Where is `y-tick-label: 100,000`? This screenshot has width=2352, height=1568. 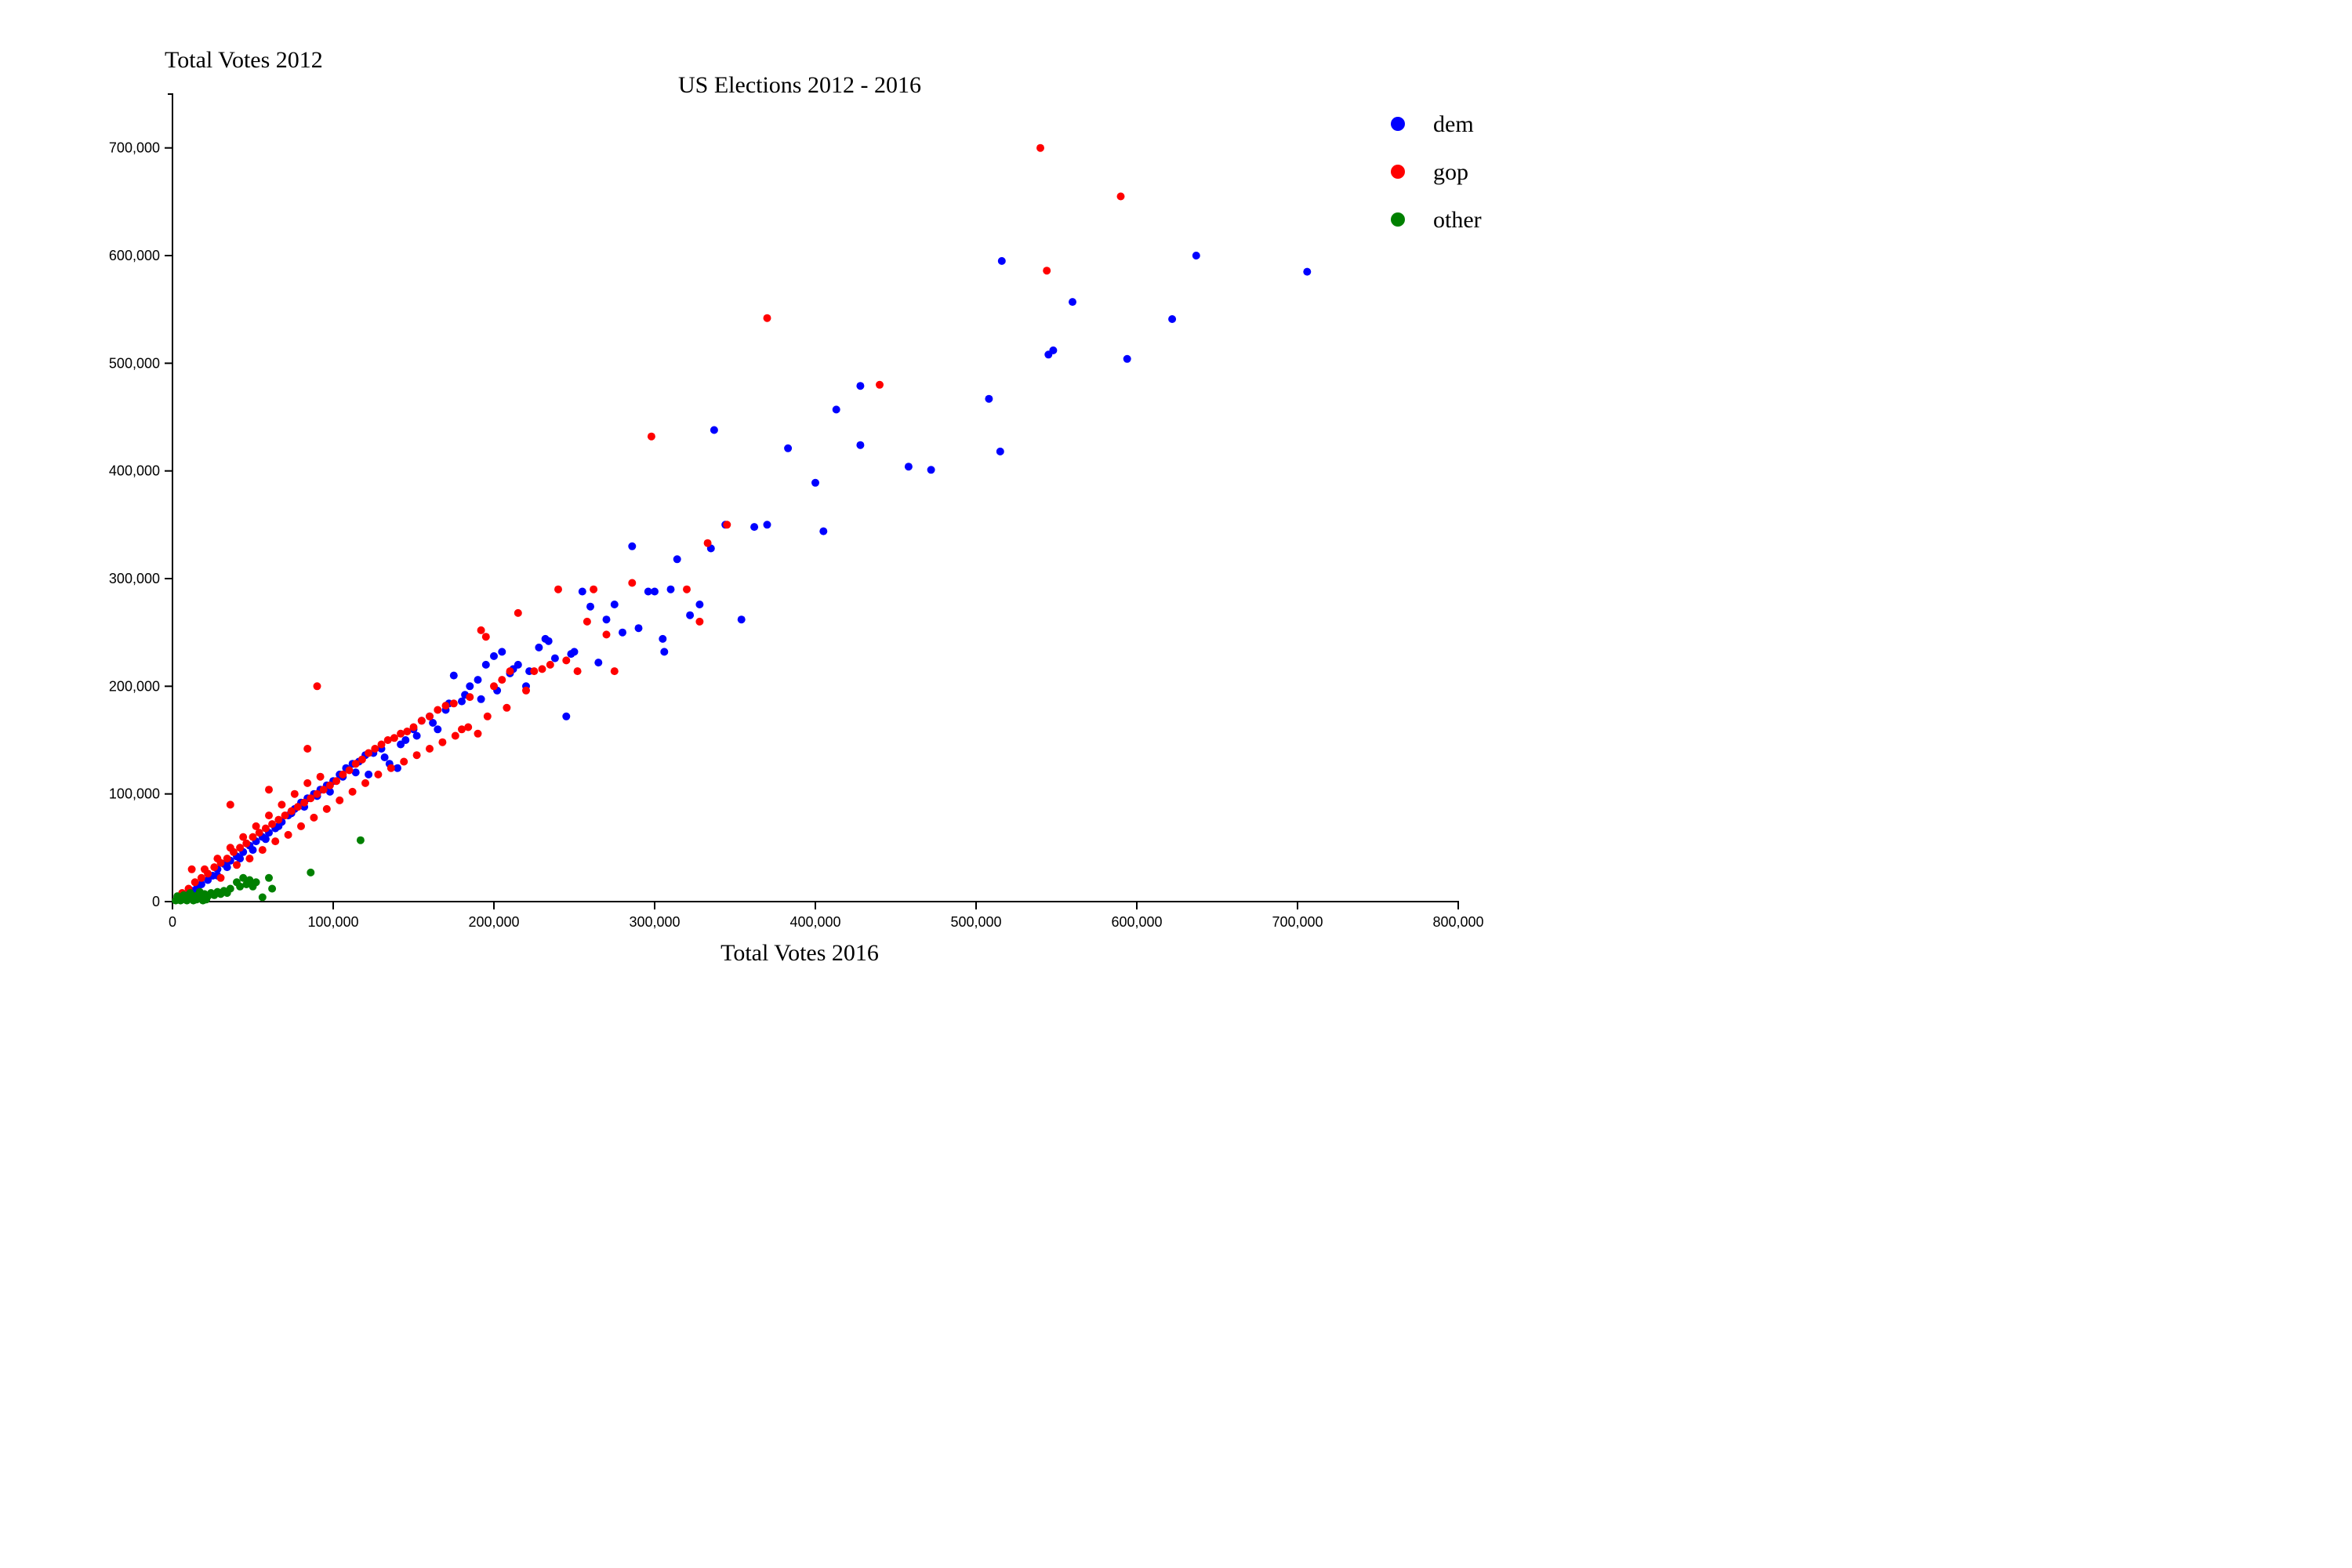 y-tick-label: 100,000 is located at coordinates (134, 794).